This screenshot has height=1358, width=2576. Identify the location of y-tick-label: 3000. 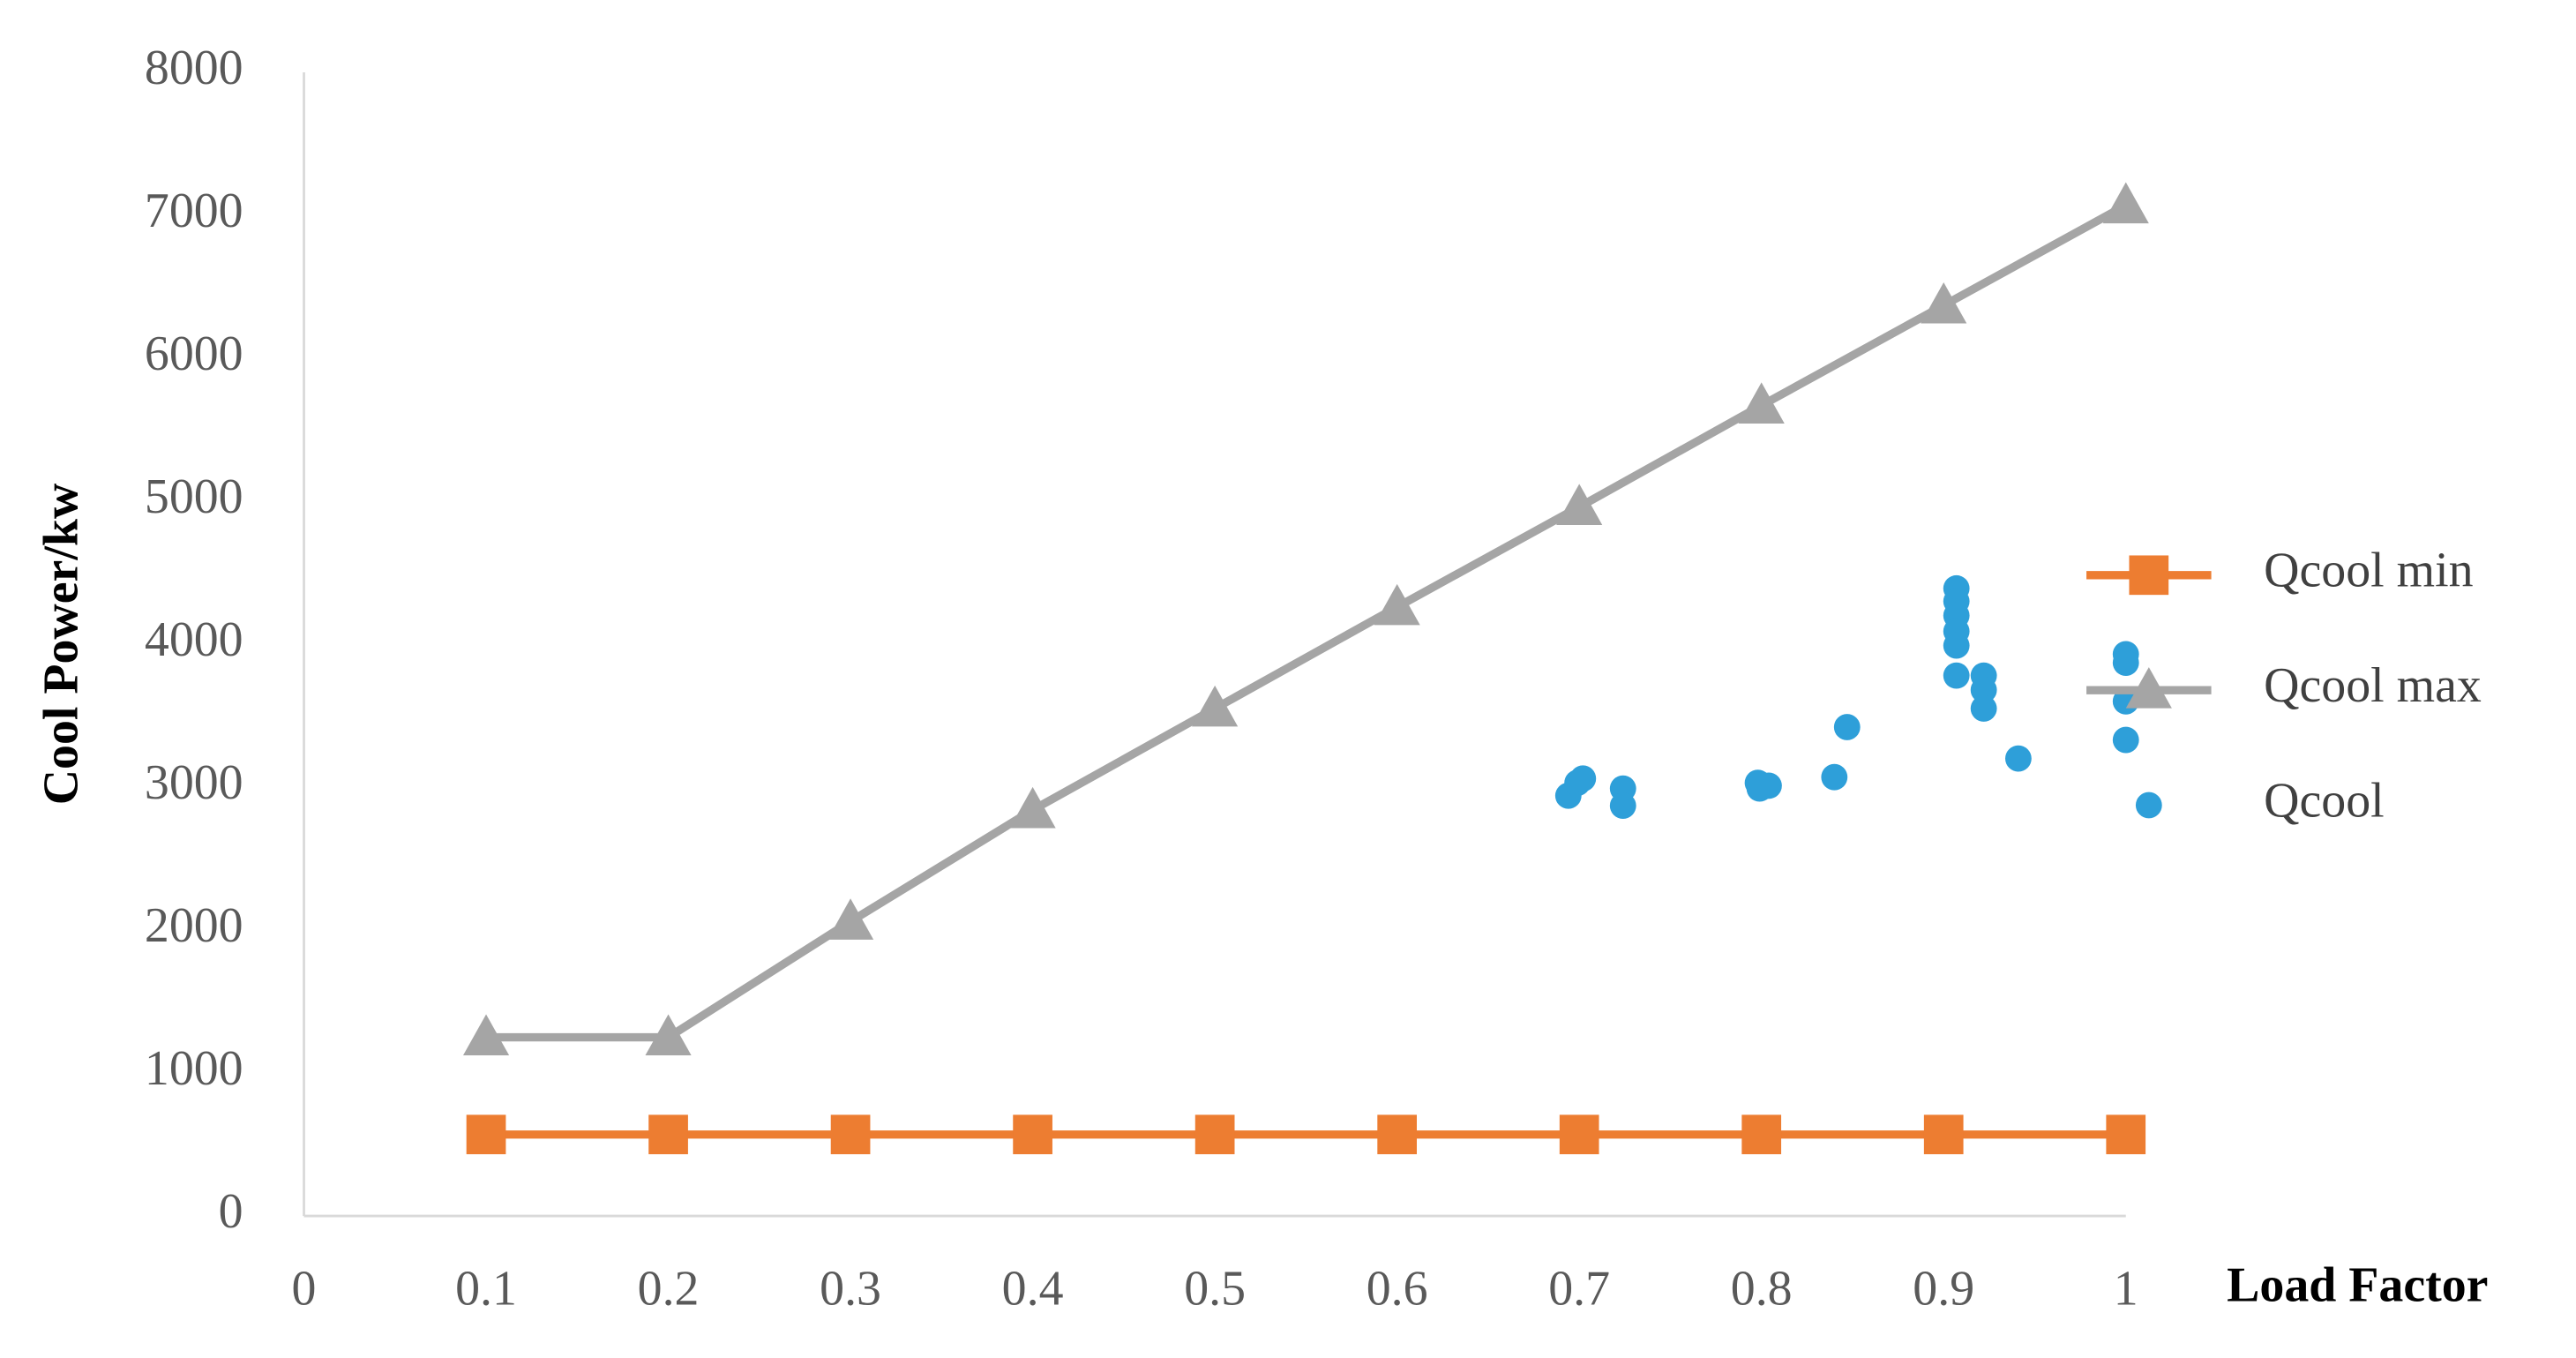
(194, 782).